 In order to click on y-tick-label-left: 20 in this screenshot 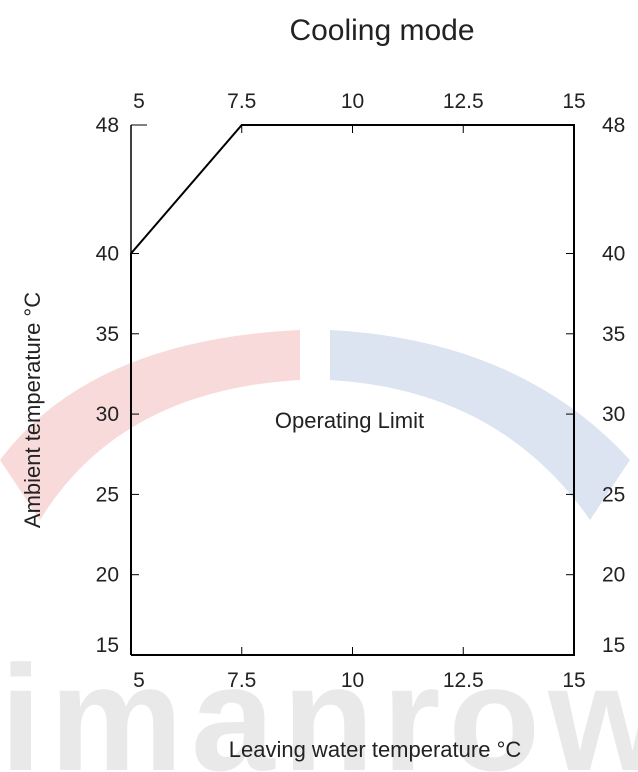, I will do `click(107, 575)`.